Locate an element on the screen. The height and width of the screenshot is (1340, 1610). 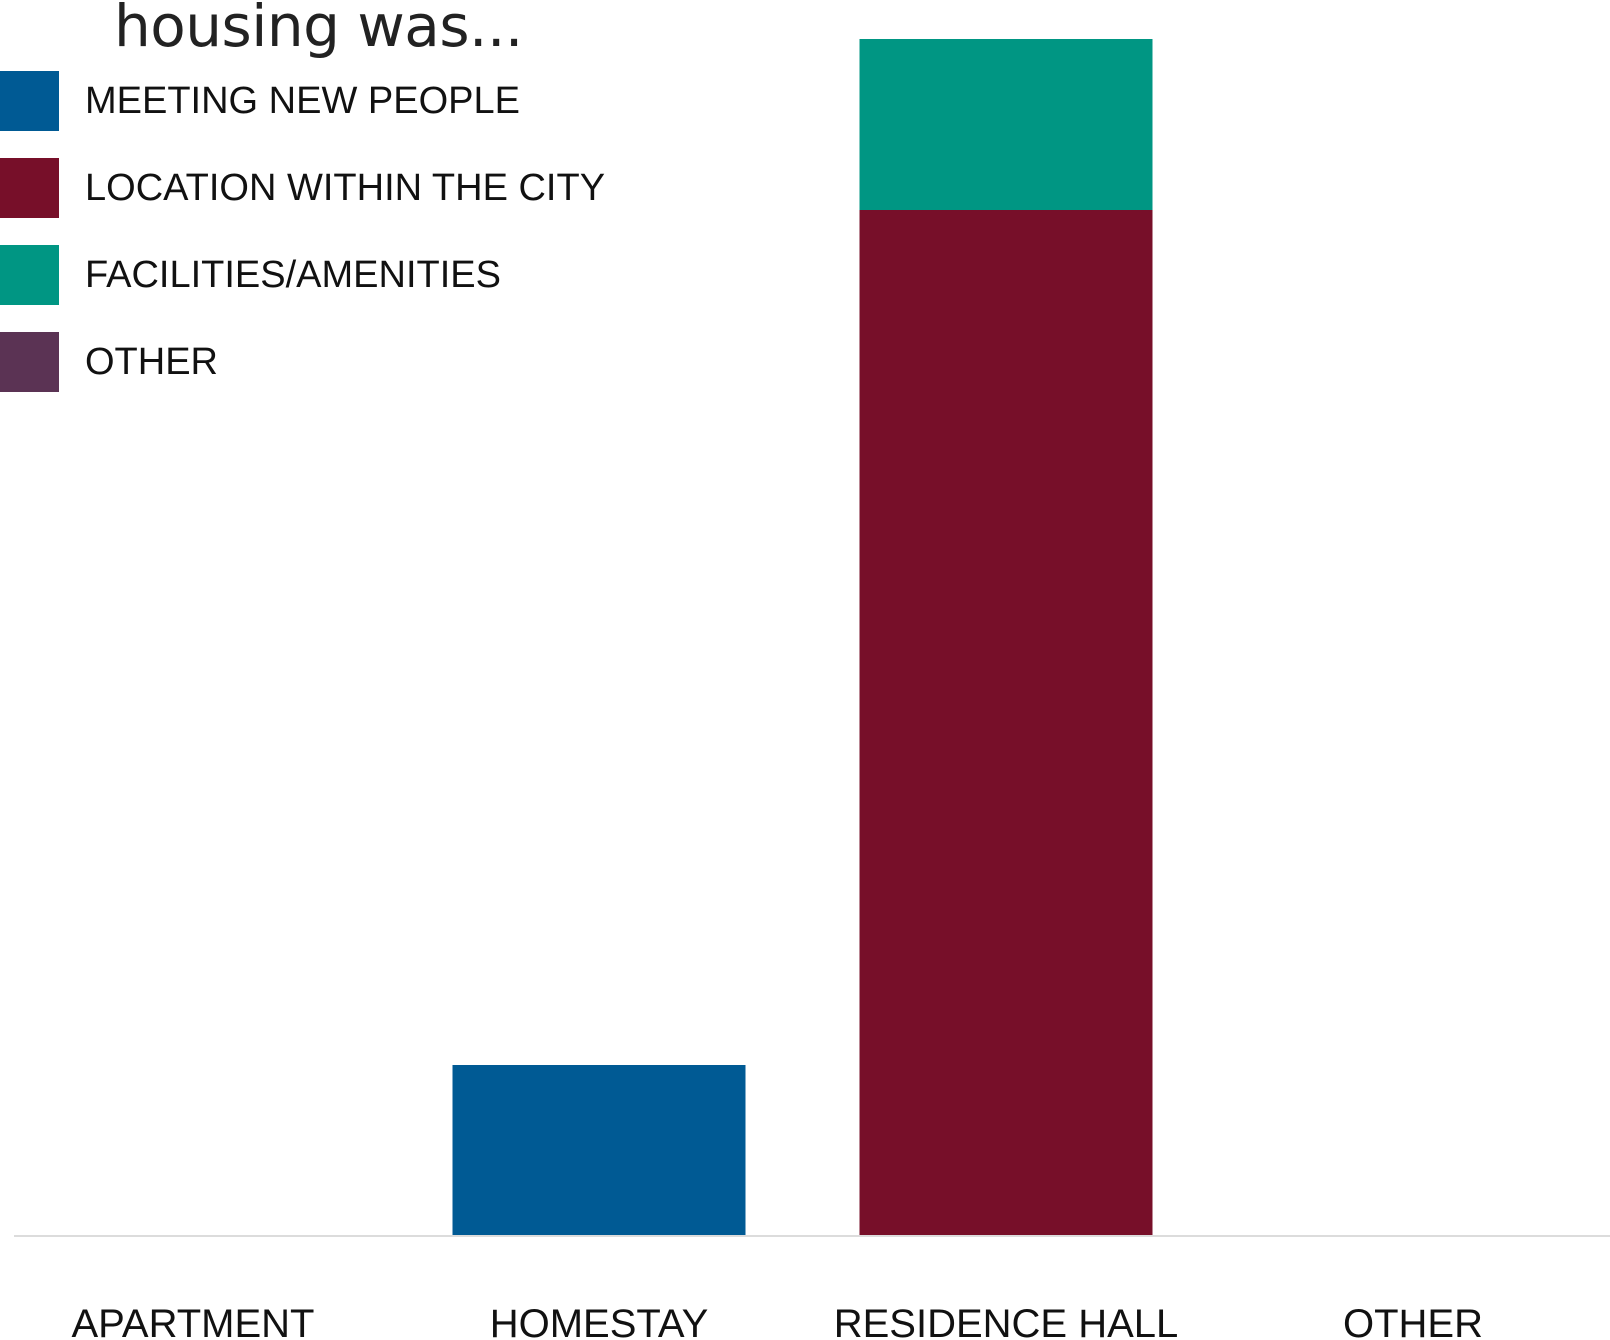
x-tick-label: APARTMENT is located at coordinates (193, 1321).